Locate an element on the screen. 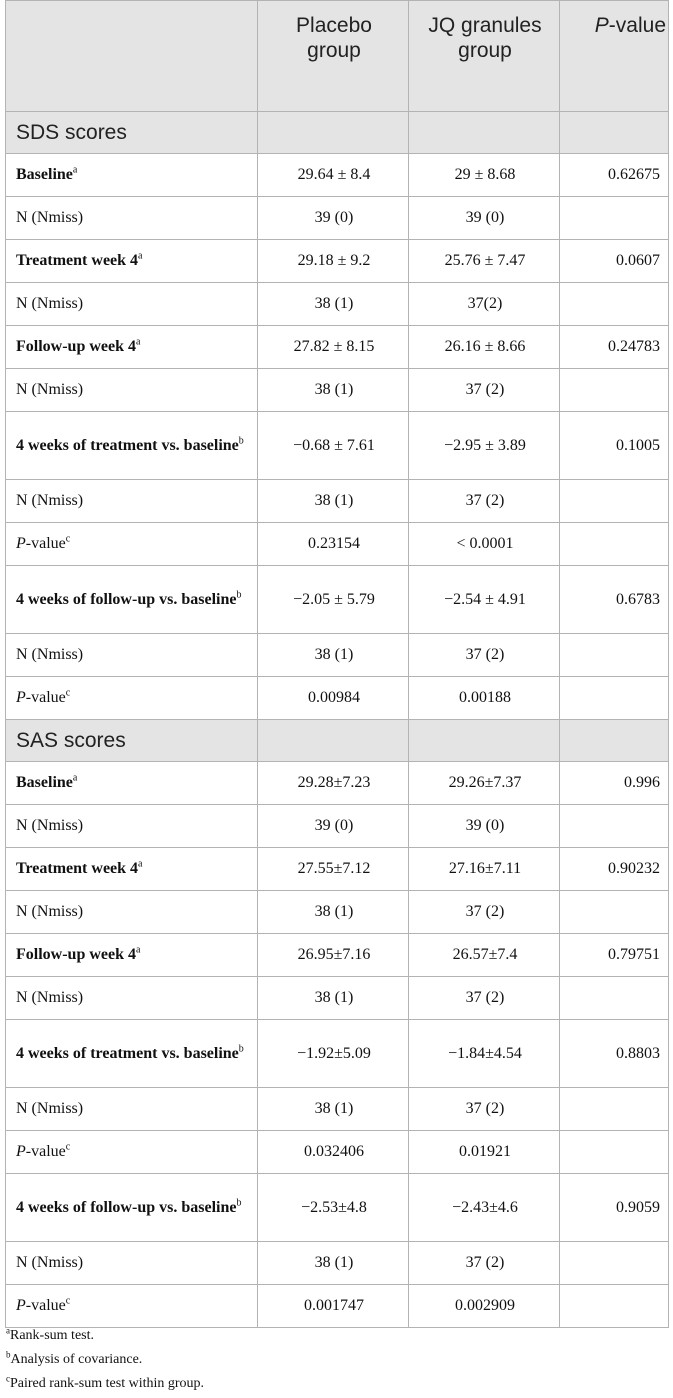 Image resolution: width=673 pixels, height=1398 pixels. p-value: 0.79751 is located at coordinates (614, 955).